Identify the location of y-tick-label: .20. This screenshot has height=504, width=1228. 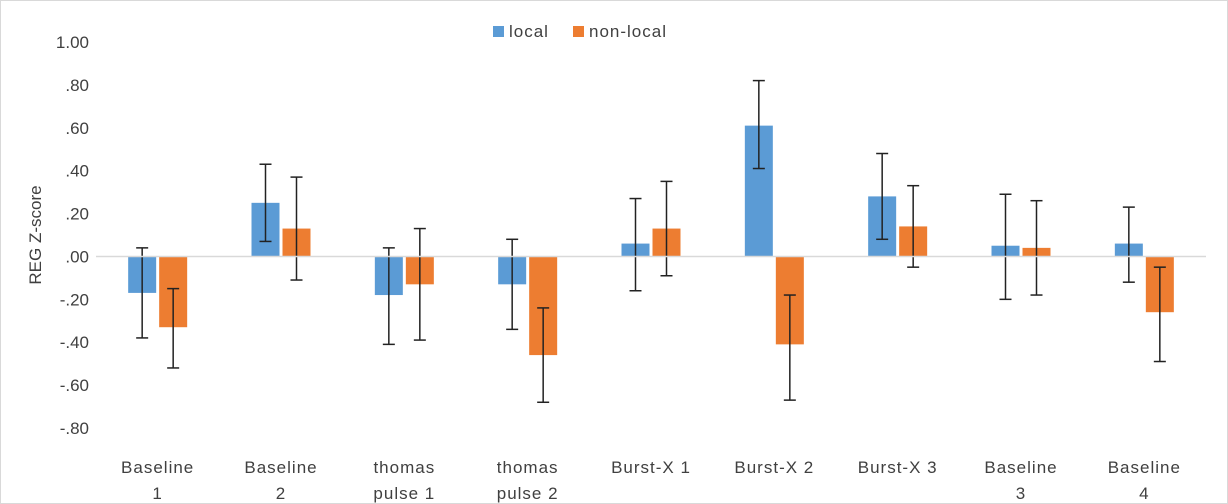
(77, 214).